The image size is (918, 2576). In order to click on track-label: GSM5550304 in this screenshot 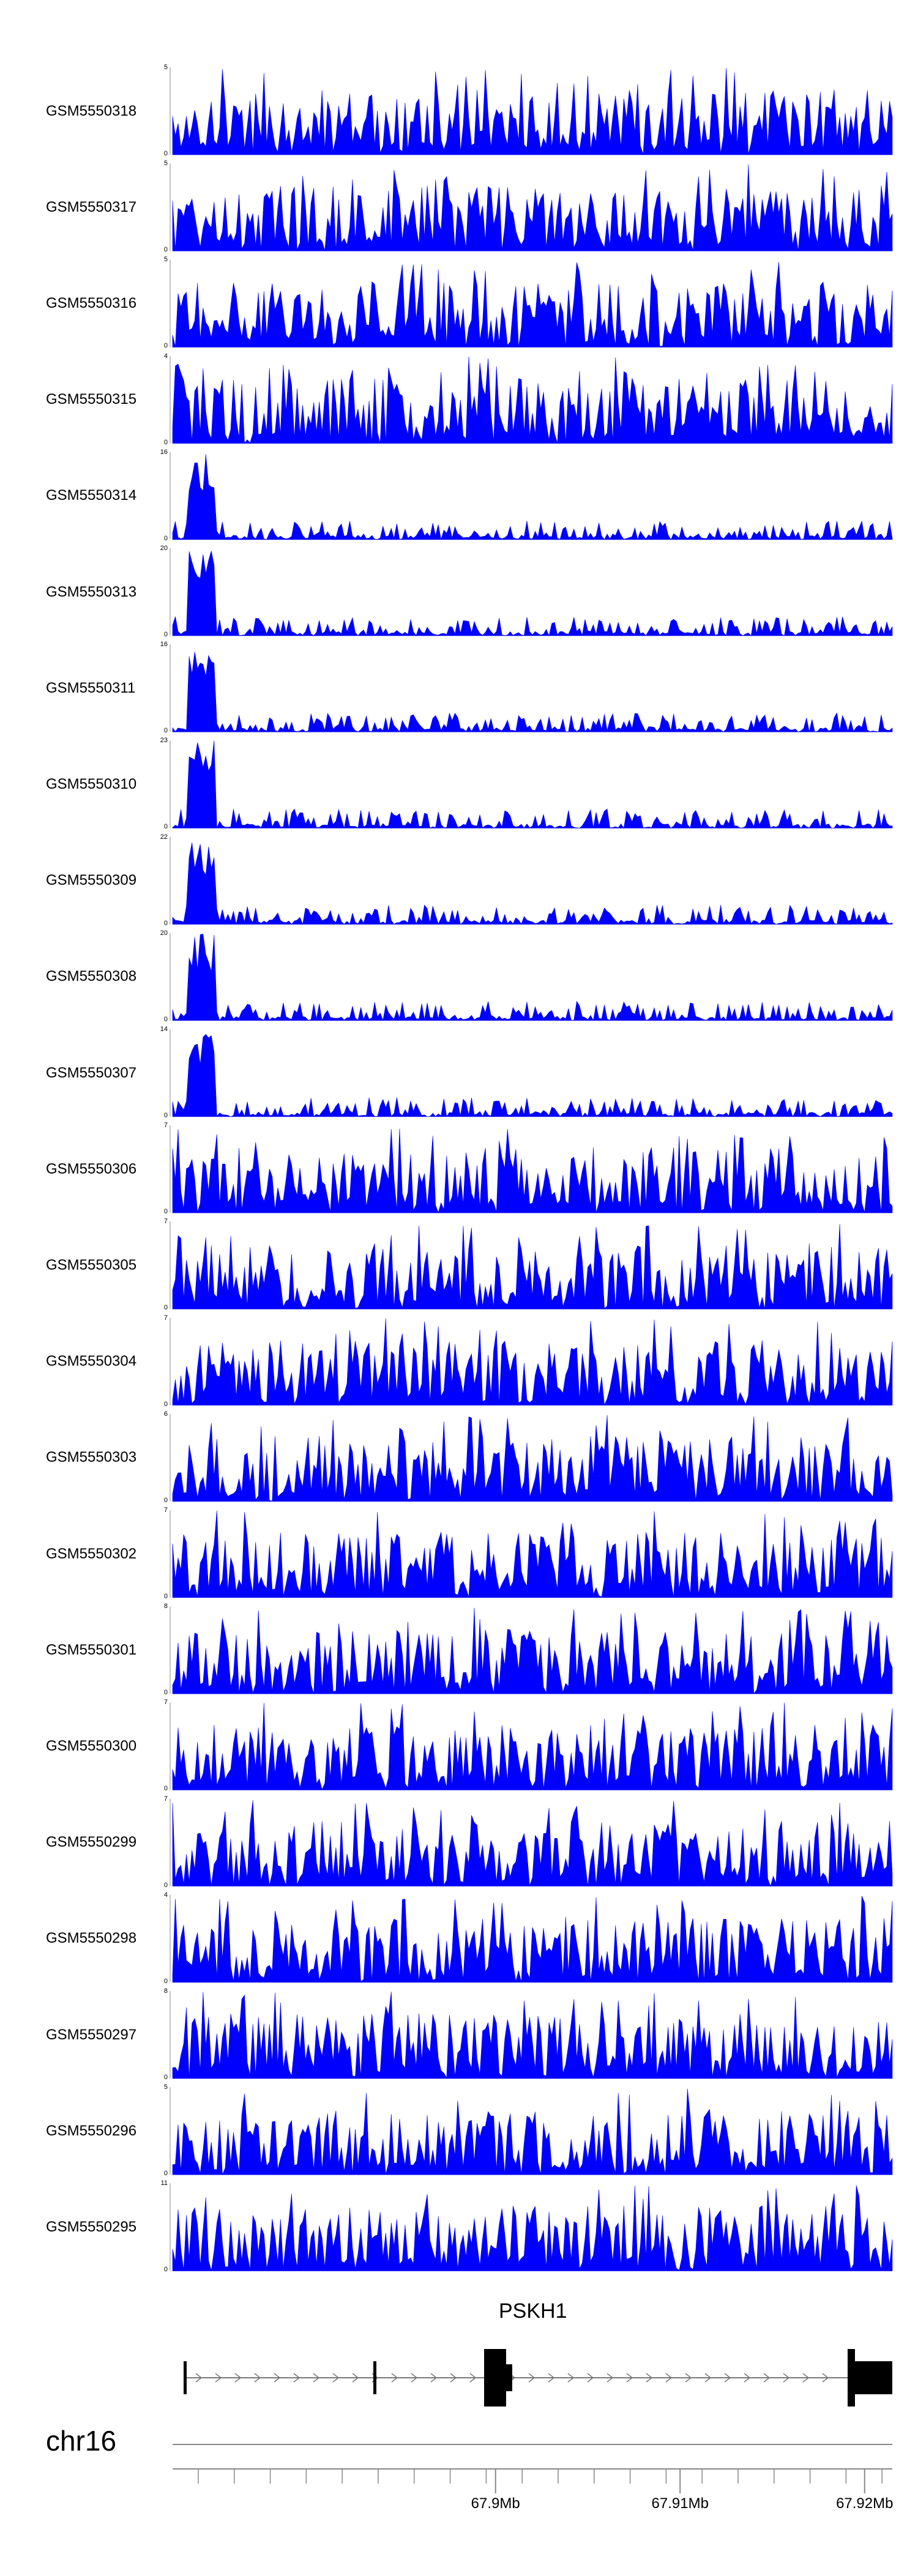, I will do `click(91, 1362)`.